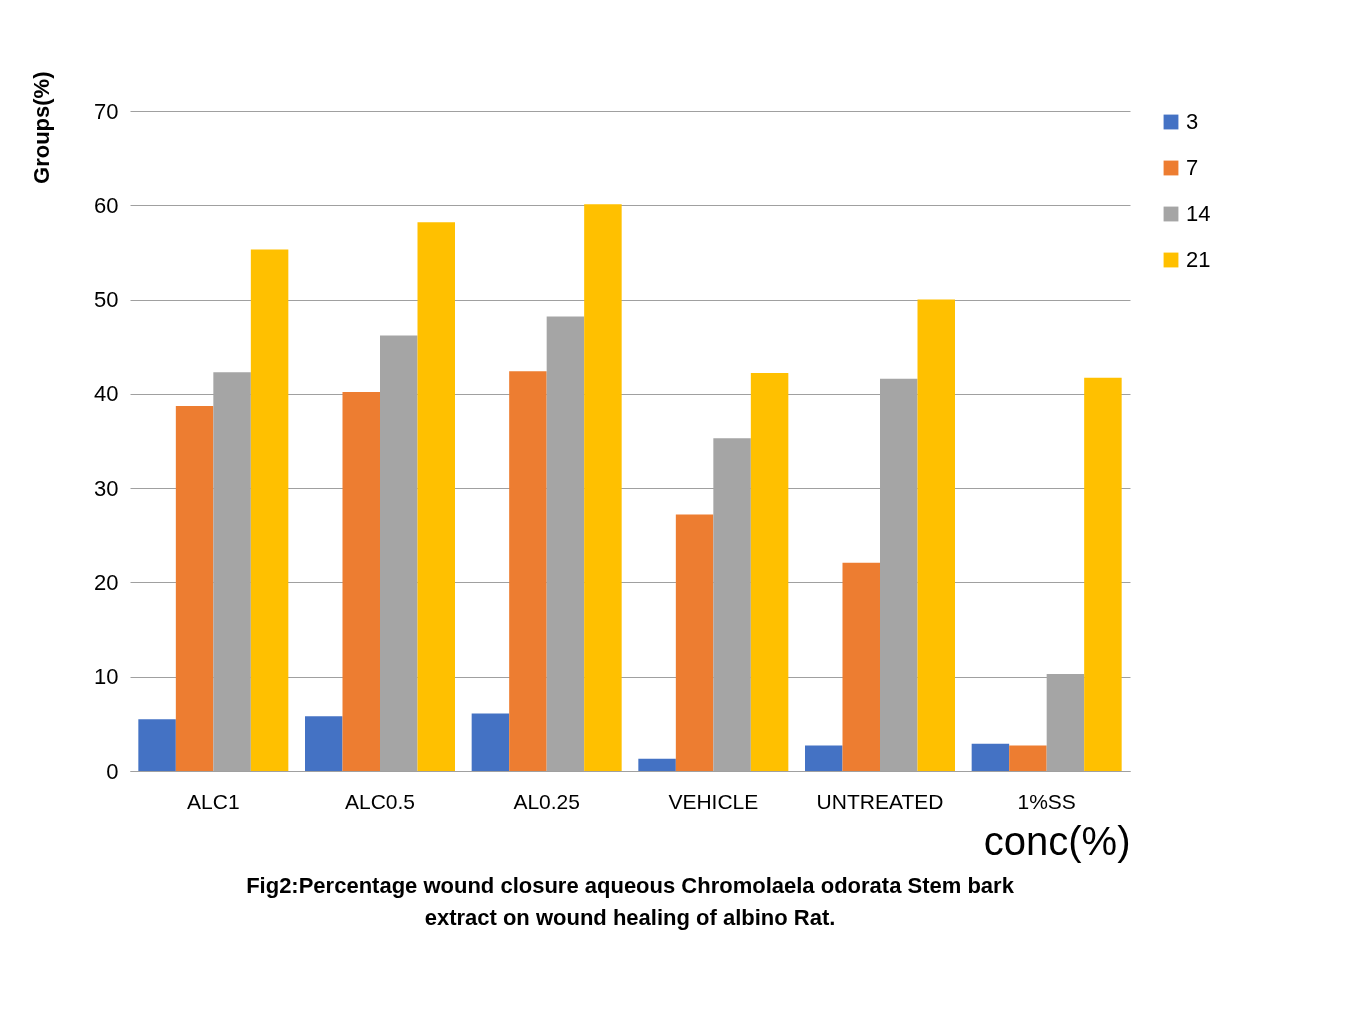  Describe the element at coordinates (1046, 801) in the screenshot. I see `x-tick-label: 1%SS` at that location.